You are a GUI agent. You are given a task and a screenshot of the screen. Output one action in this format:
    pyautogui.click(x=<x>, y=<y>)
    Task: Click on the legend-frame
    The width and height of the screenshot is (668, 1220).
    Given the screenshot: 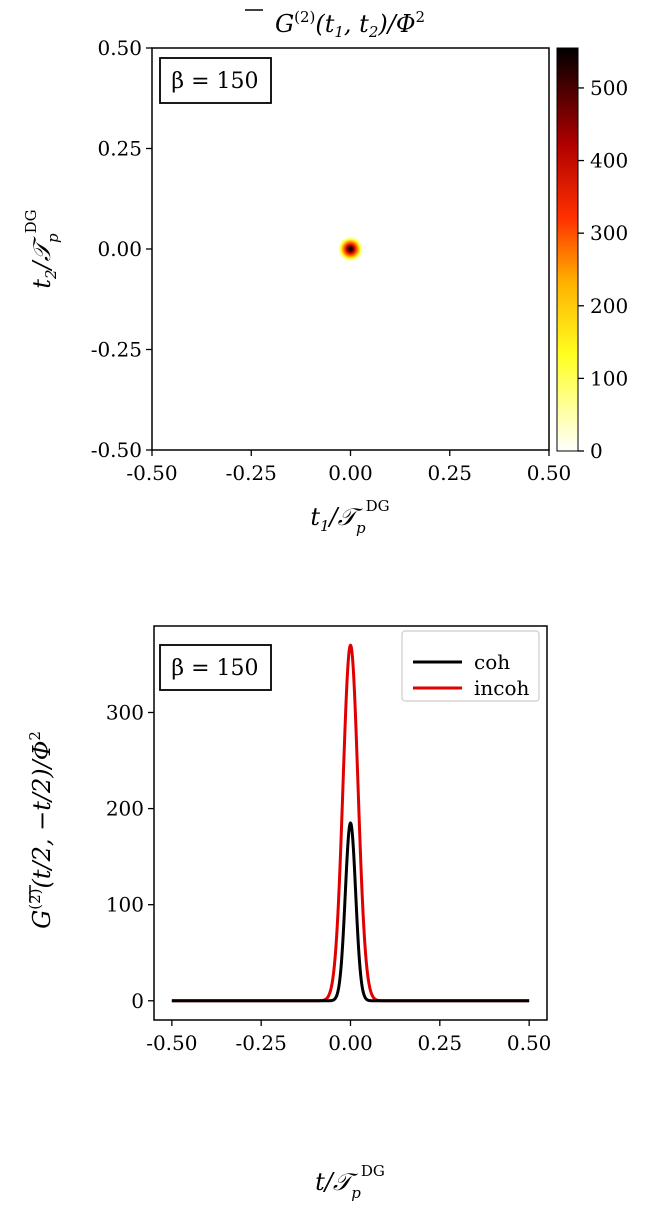 What is the action you would take?
    pyautogui.click(x=470, y=666)
    